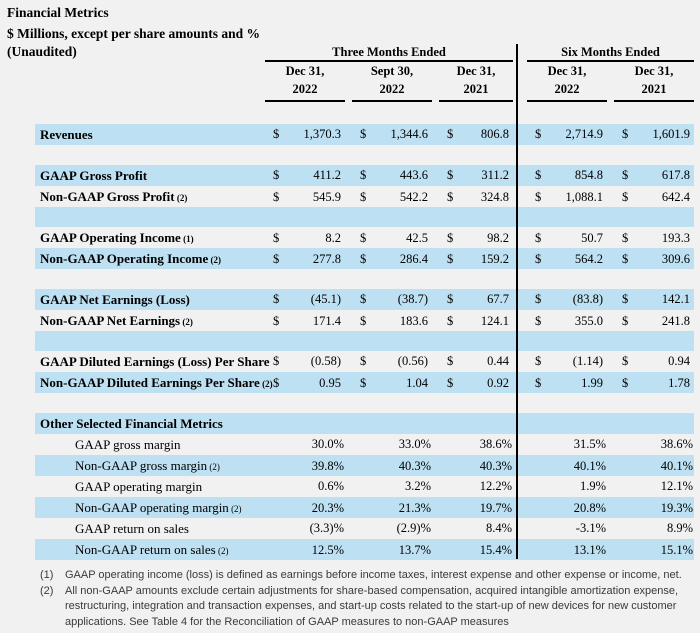 The image size is (700, 633). Describe the element at coordinates (326, 259) in the screenshot. I see `amount: 277.8` at that location.